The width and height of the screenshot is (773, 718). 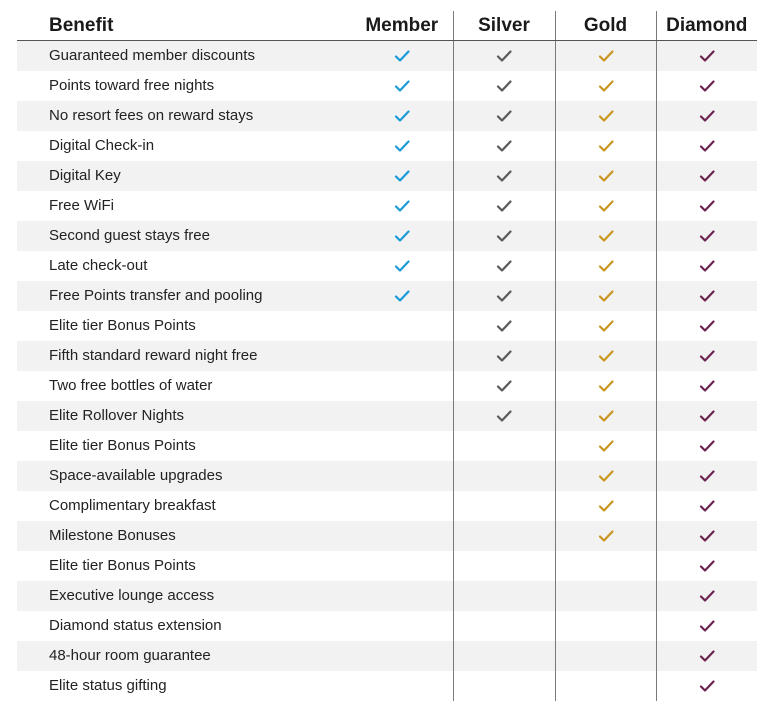 What do you see at coordinates (387, 266) in the screenshot?
I see `table-row: Late check-out` at bounding box center [387, 266].